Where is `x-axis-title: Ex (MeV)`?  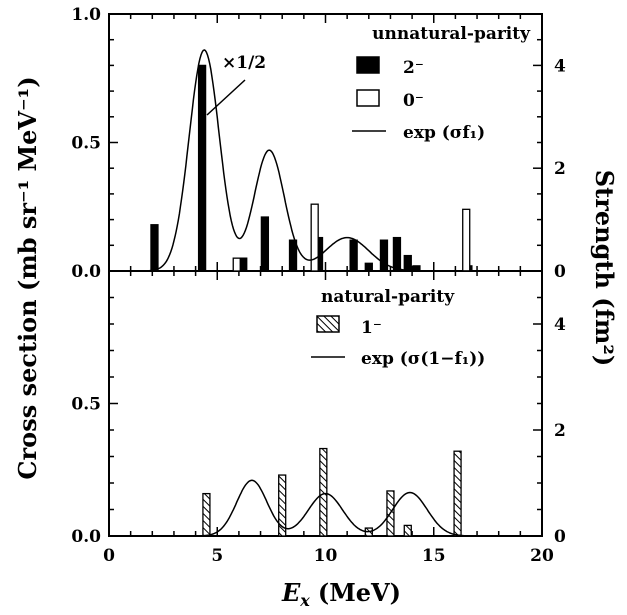 x-axis-title: Ex (MeV) is located at coordinates (341, 594).